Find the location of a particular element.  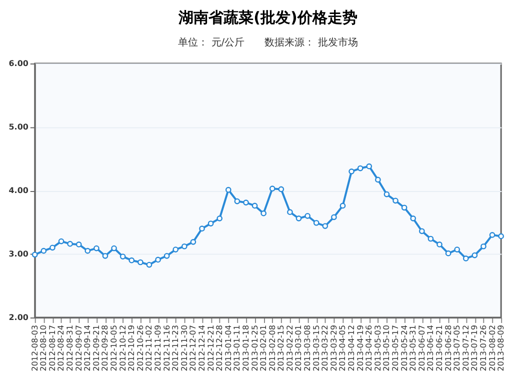

x-tick-label: 2013-04-12 is located at coordinates (351, 348).